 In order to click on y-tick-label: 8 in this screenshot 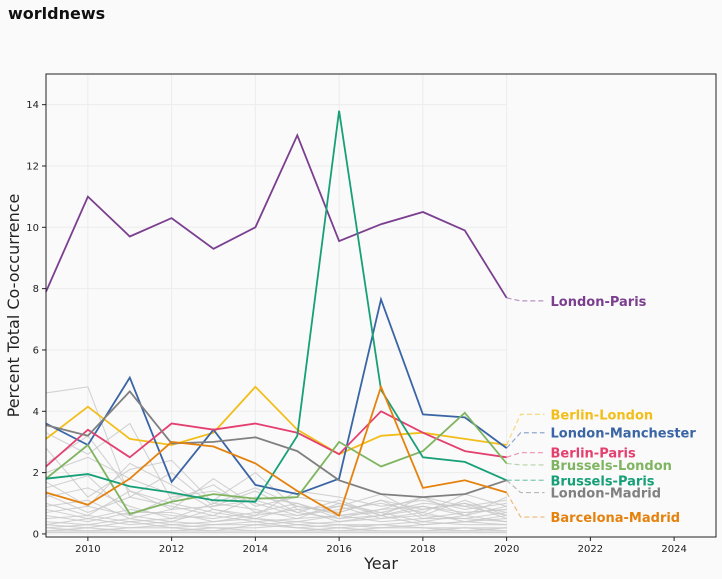, I will do `click(36, 289)`.